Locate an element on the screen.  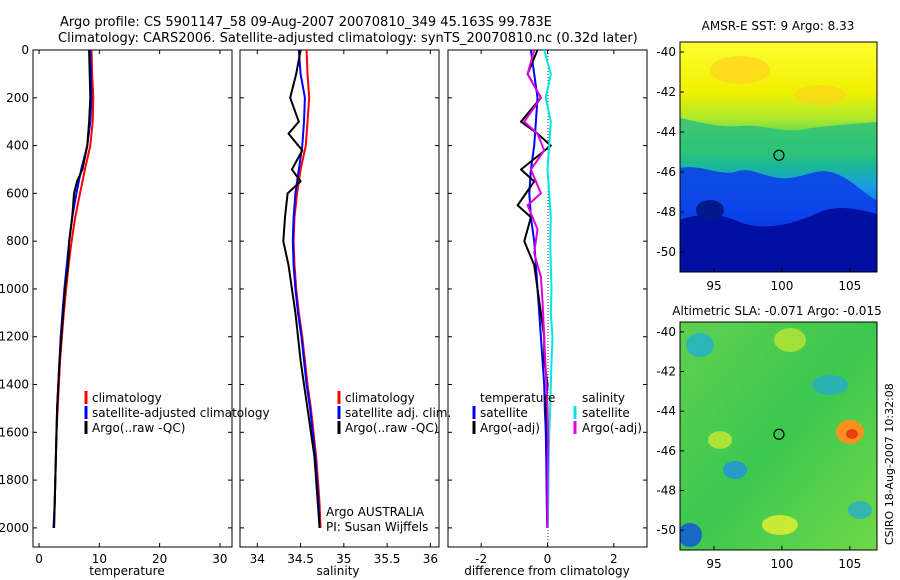
x-tick-label: 30 is located at coordinates (219, 559).